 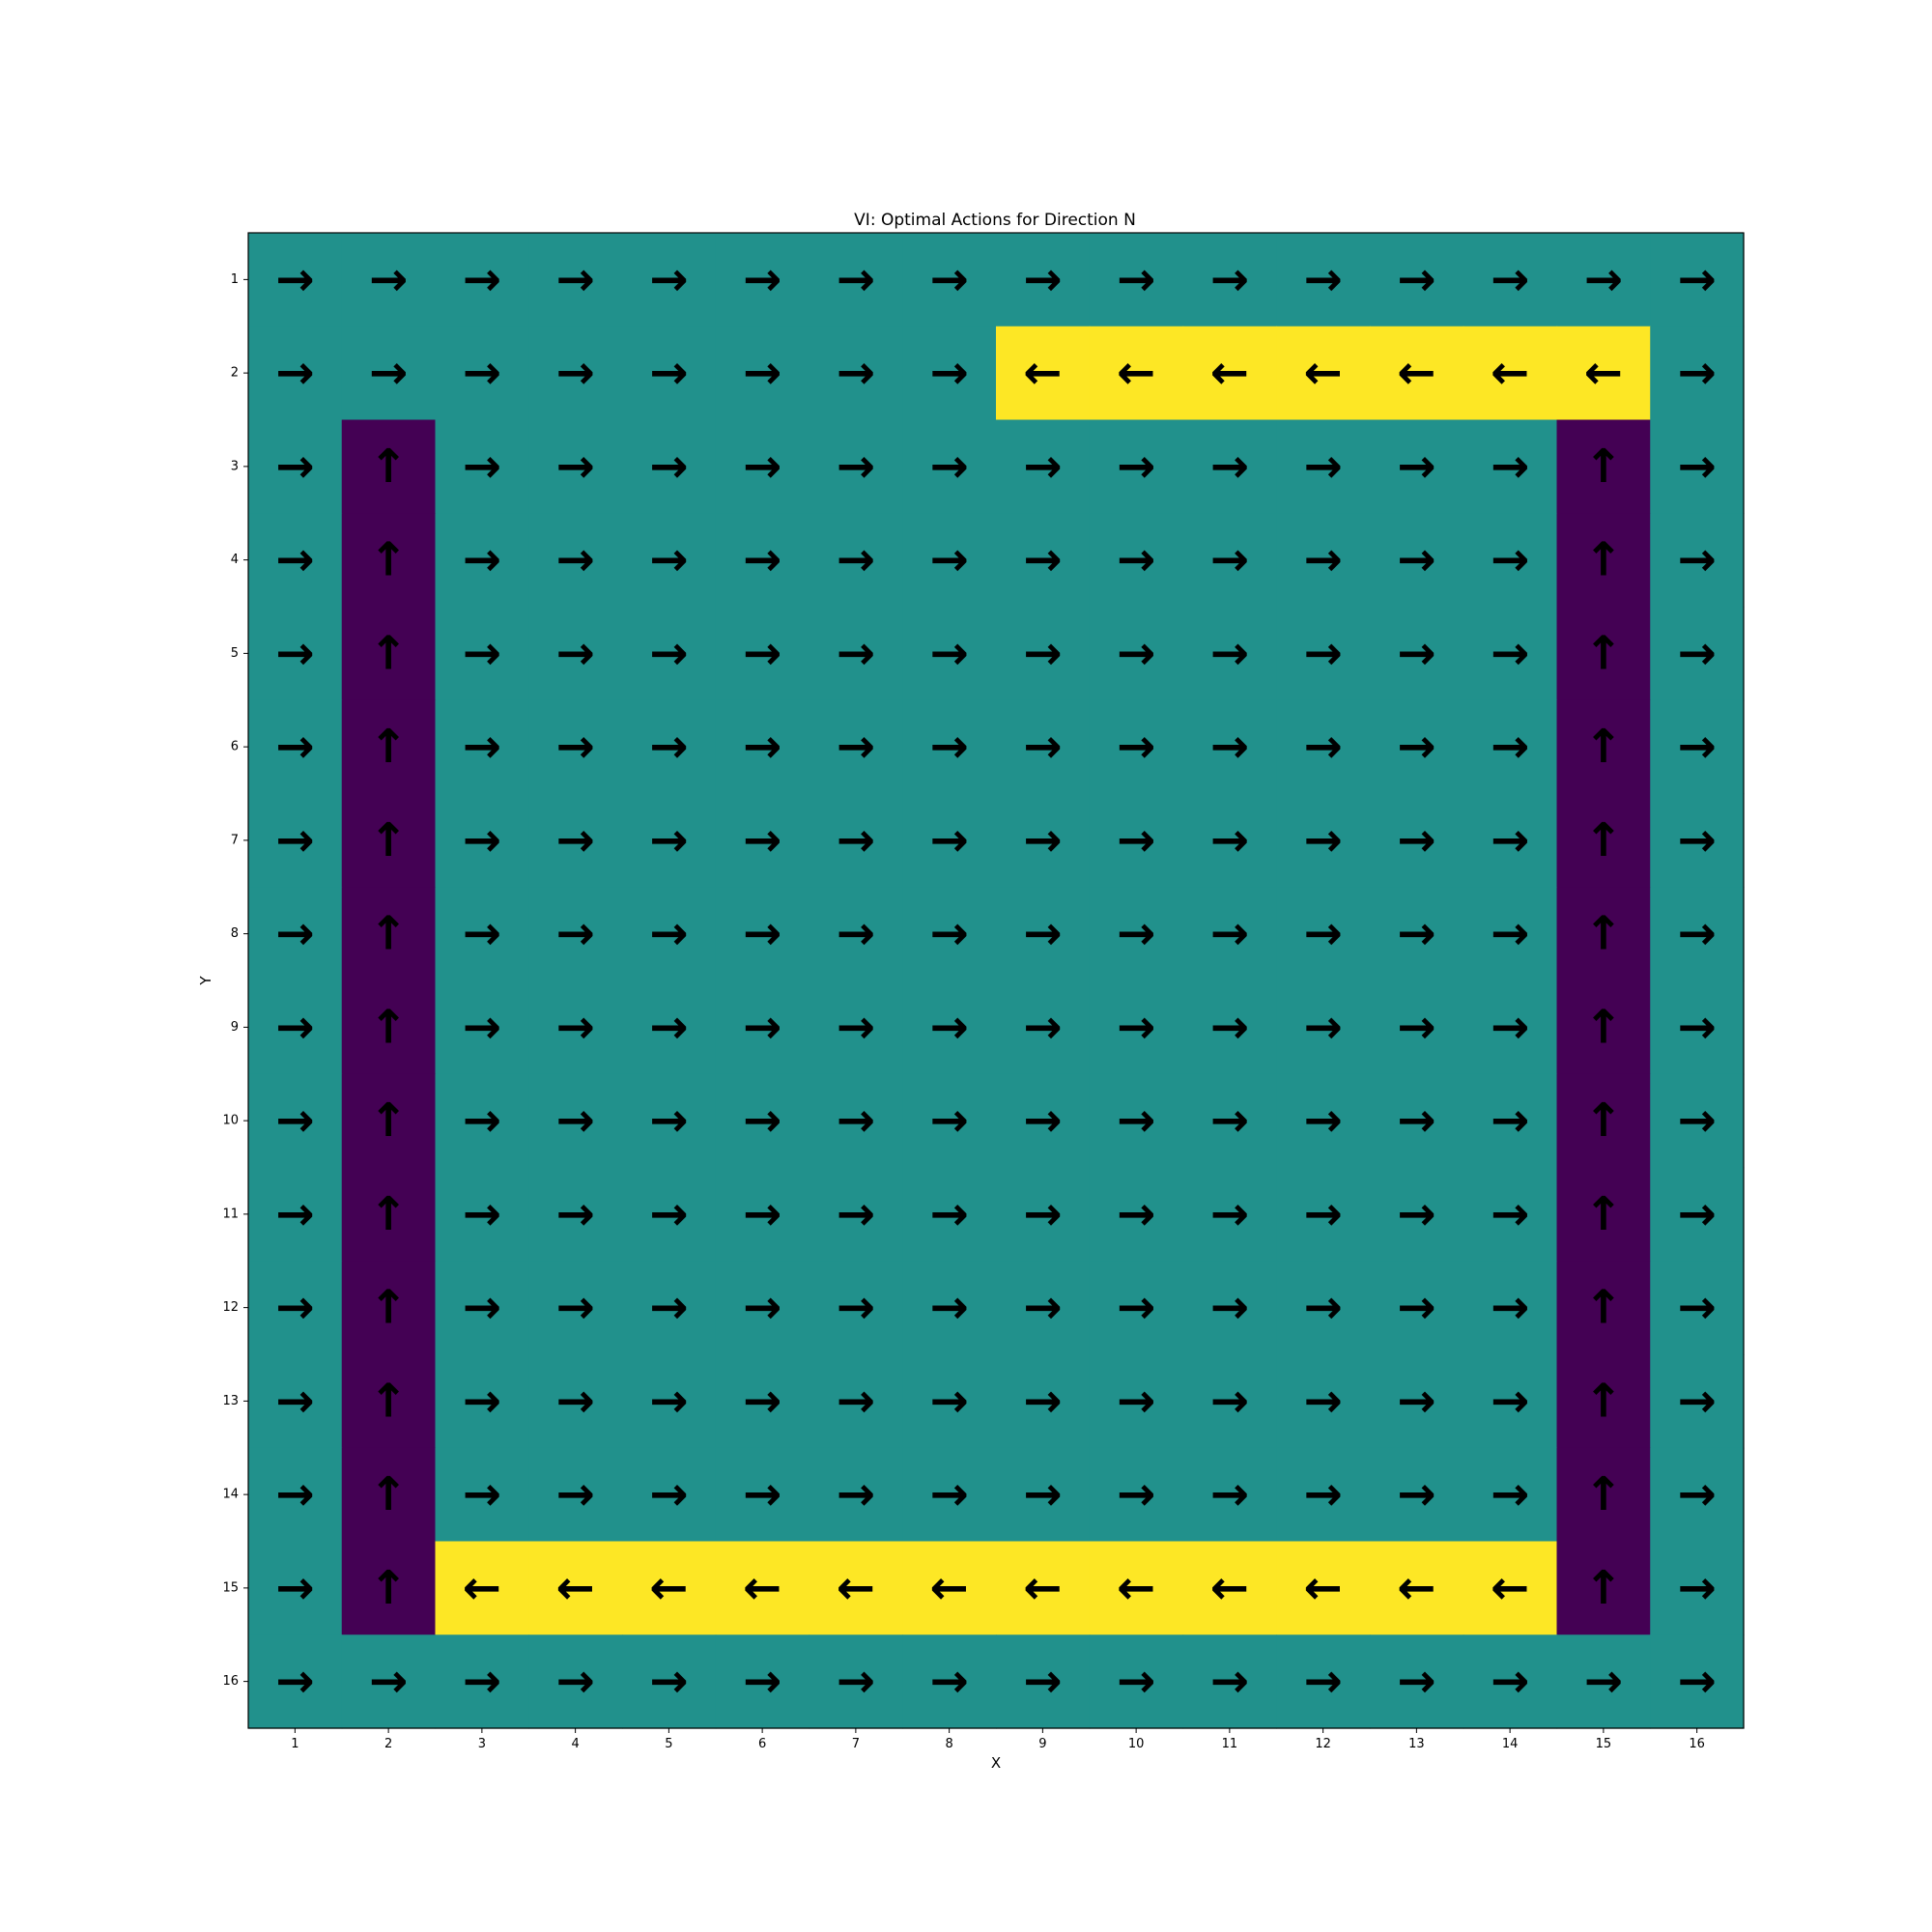 What do you see at coordinates (1323, 1744) in the screenshot?
I see `x-tick-label: 12` at bounding box center [1323, 1744].